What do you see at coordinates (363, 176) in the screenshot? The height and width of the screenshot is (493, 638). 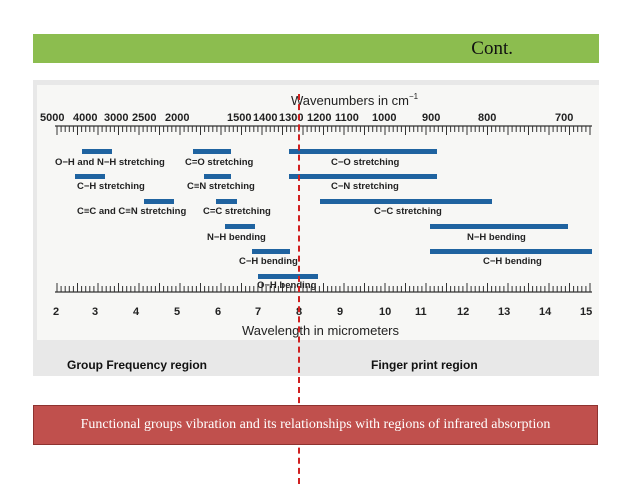 I see `bar-cn-stretching` at bounding box center [363, 176].